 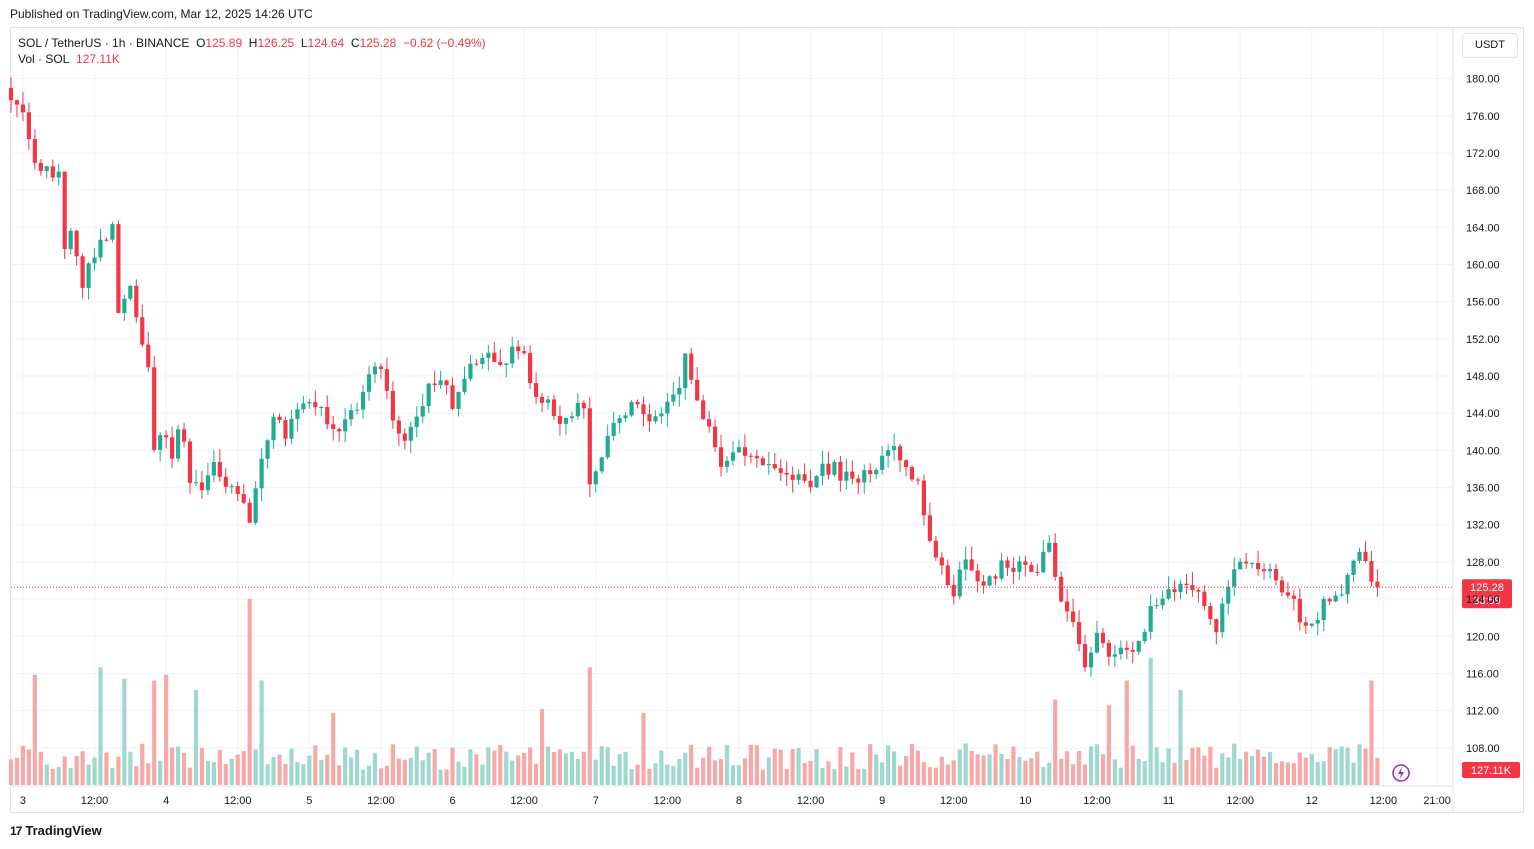 What do you see at coordinates (56, 830) in the screenshot?
I see `tradingview-logo: 17 TradingView` at bounding box center [56, 830].